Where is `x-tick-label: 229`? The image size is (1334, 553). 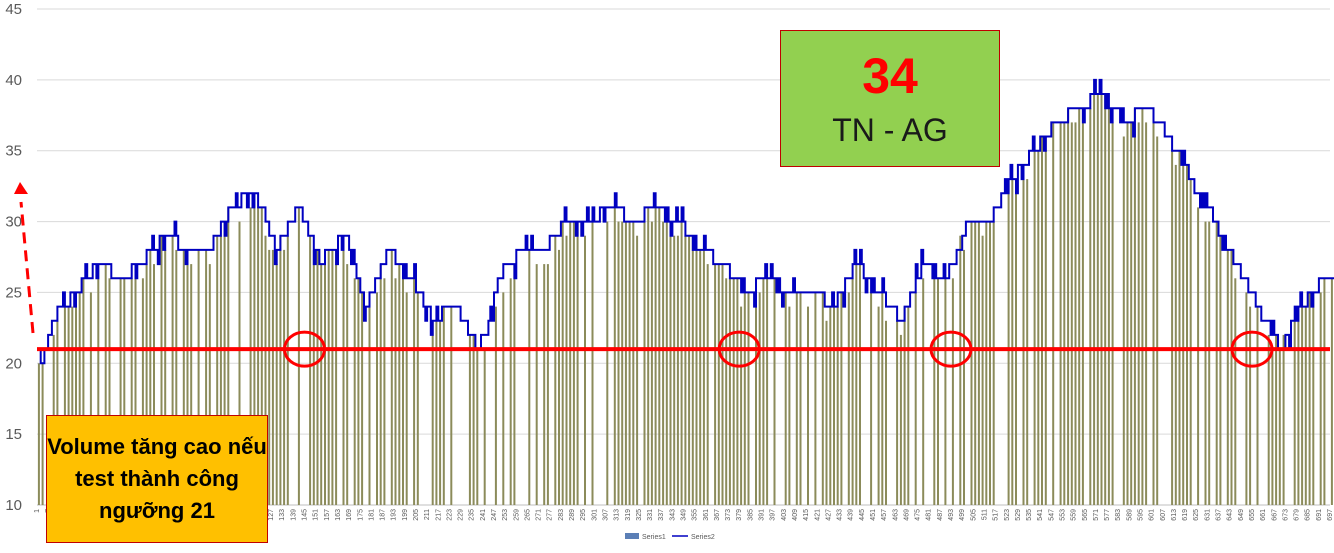
x-tick-label: 229 is located at coordinates (461, 515).